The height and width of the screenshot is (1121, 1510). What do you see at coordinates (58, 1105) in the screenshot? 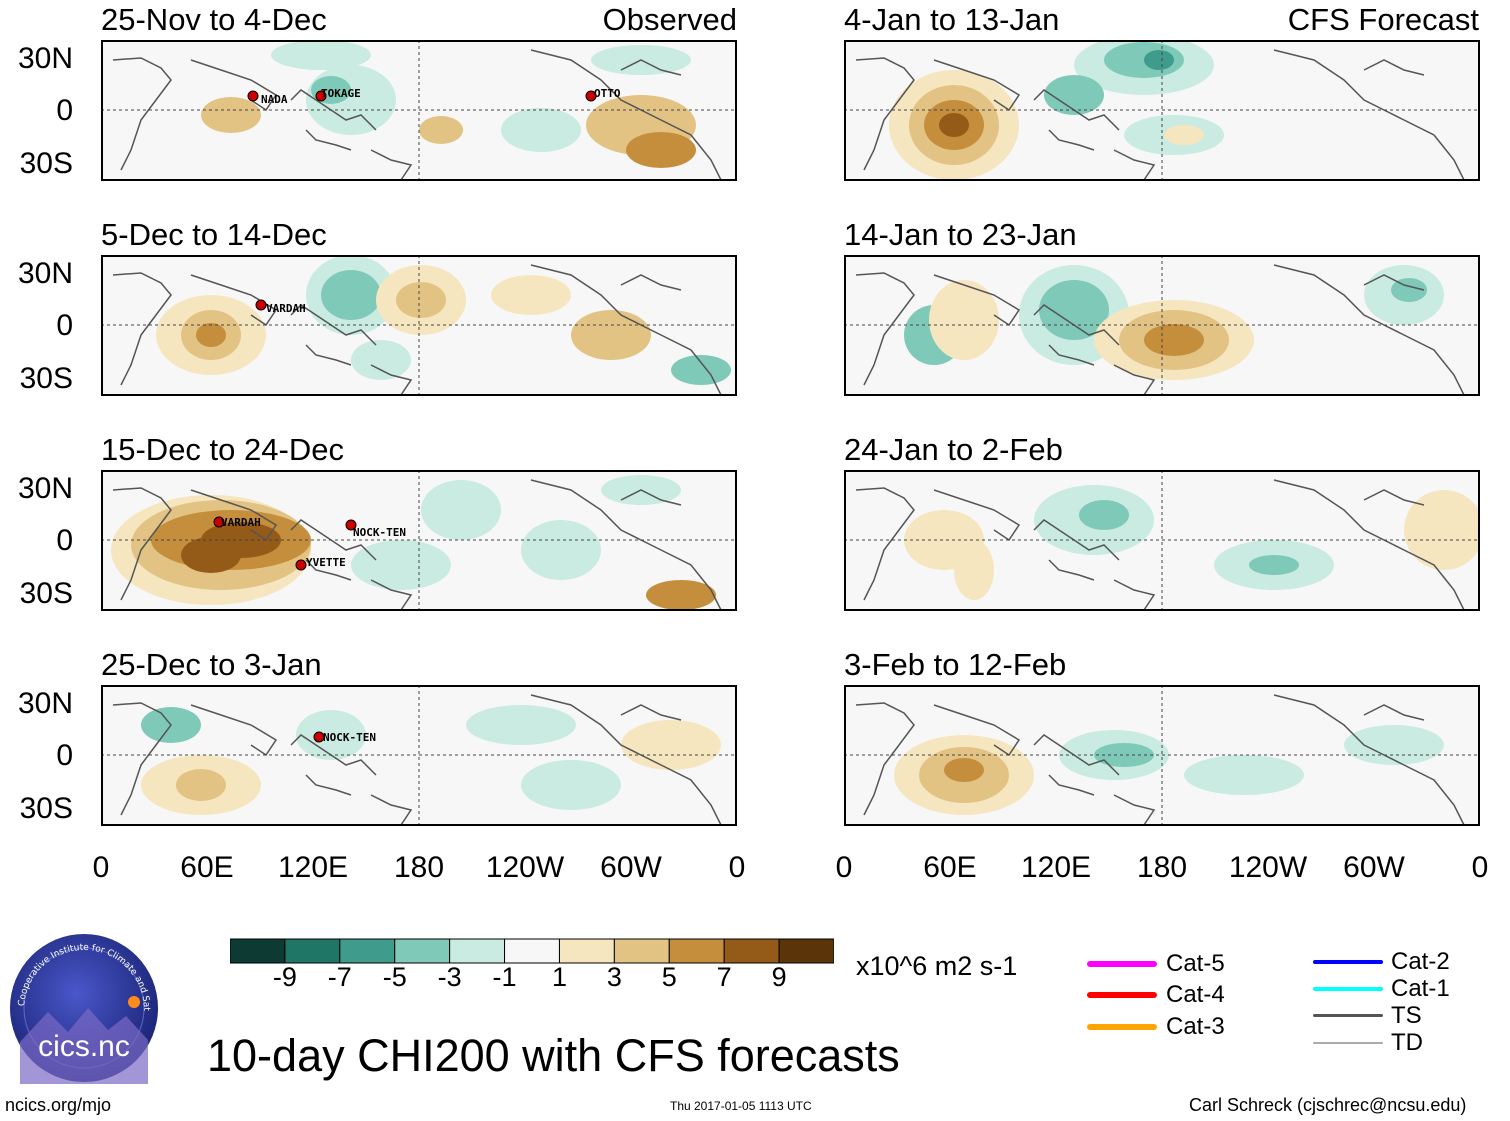
I see `footer-url: ncics.org/mjo` at bounding box center [58, 1105].